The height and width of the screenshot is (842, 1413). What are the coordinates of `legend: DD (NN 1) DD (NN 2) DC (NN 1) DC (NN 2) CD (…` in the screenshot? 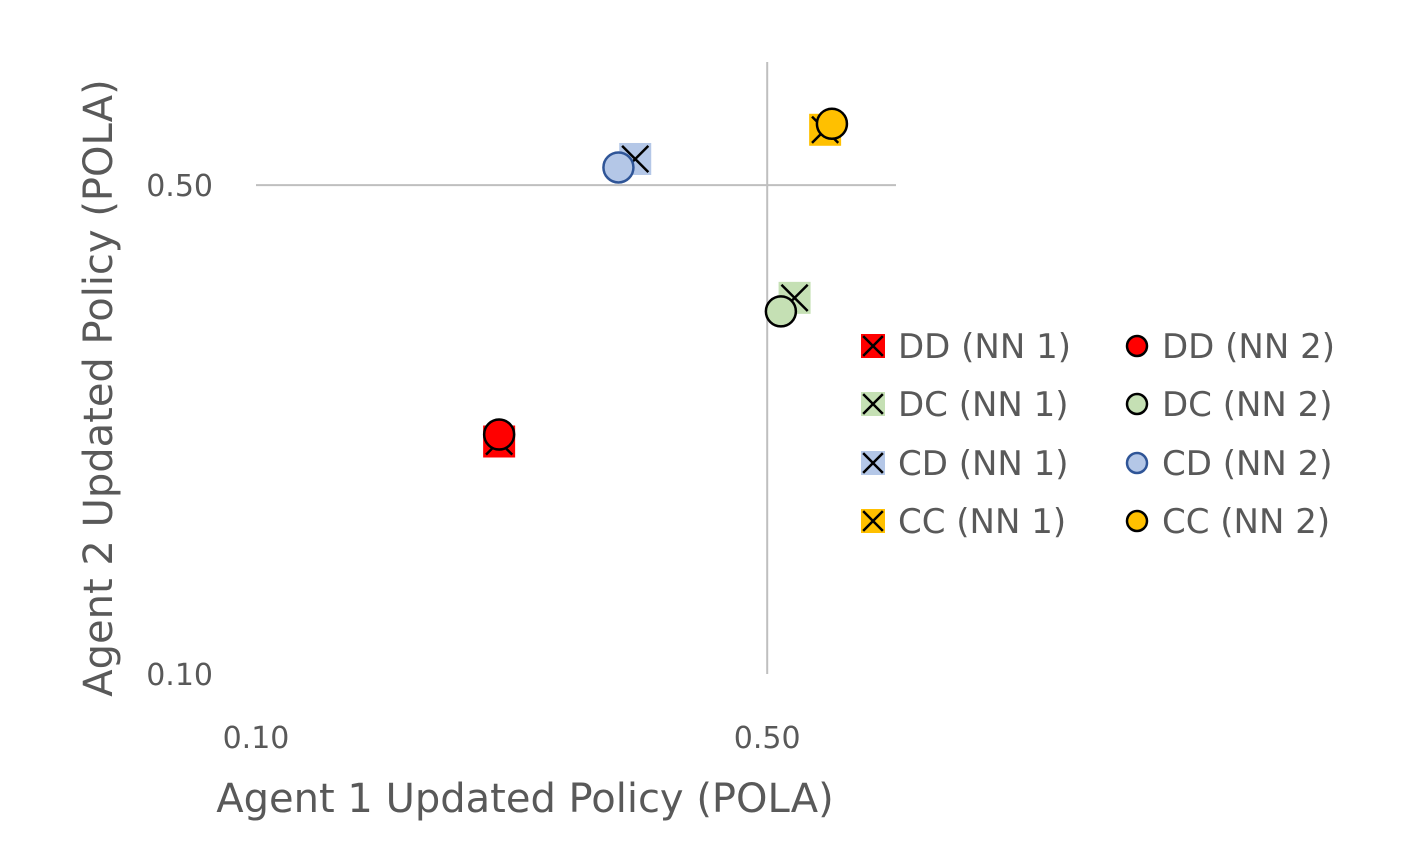 It's located at (1098, 434).